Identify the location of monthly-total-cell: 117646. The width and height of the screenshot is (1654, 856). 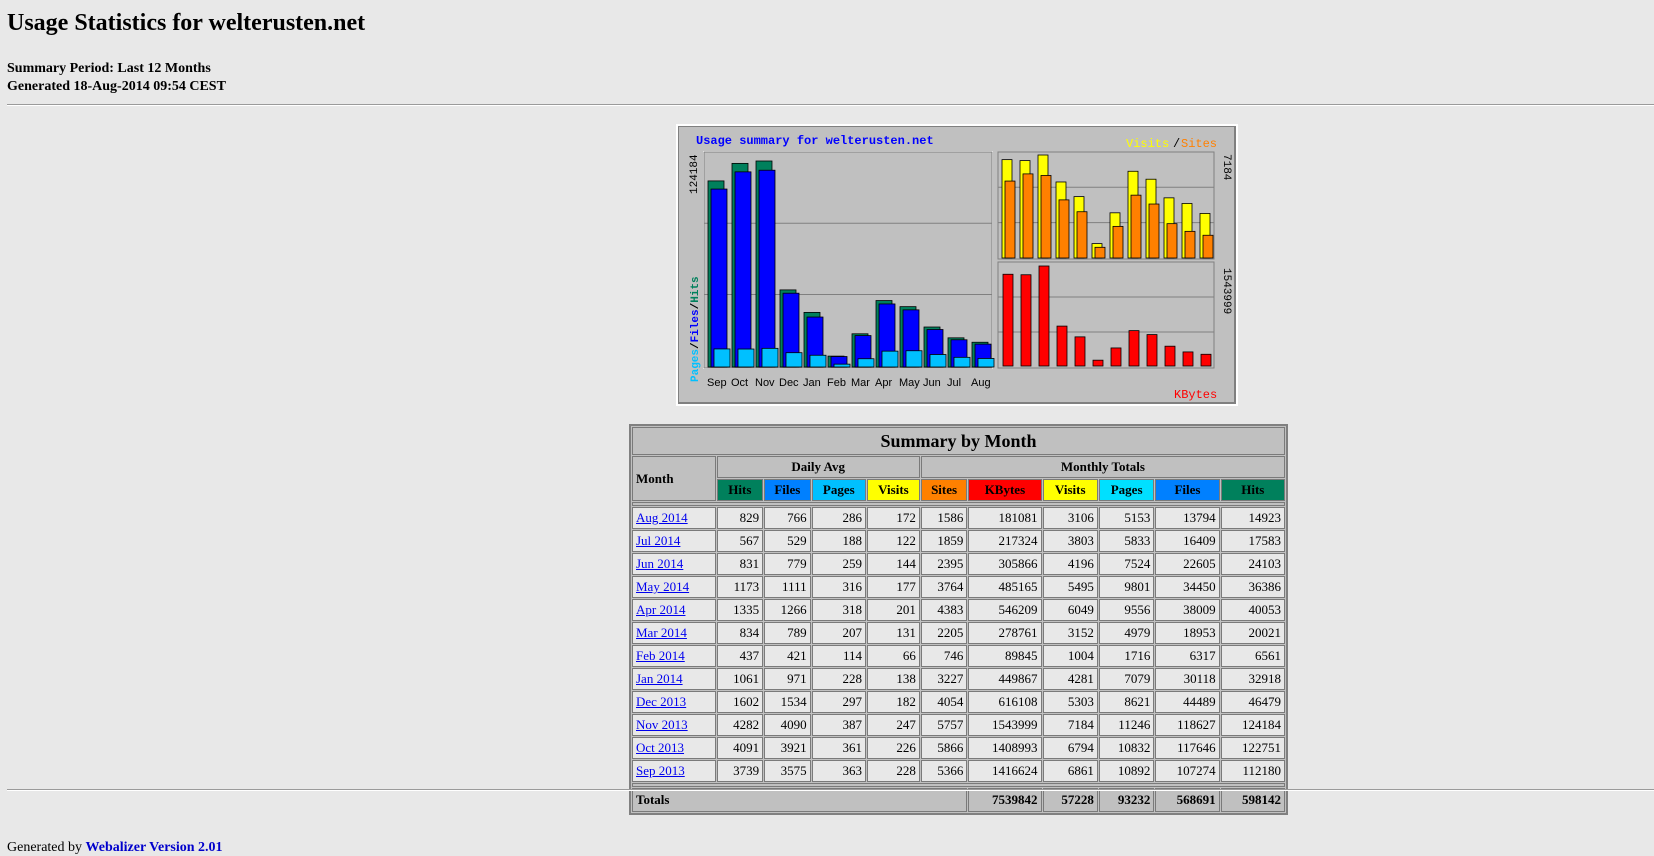
(1187, 748).